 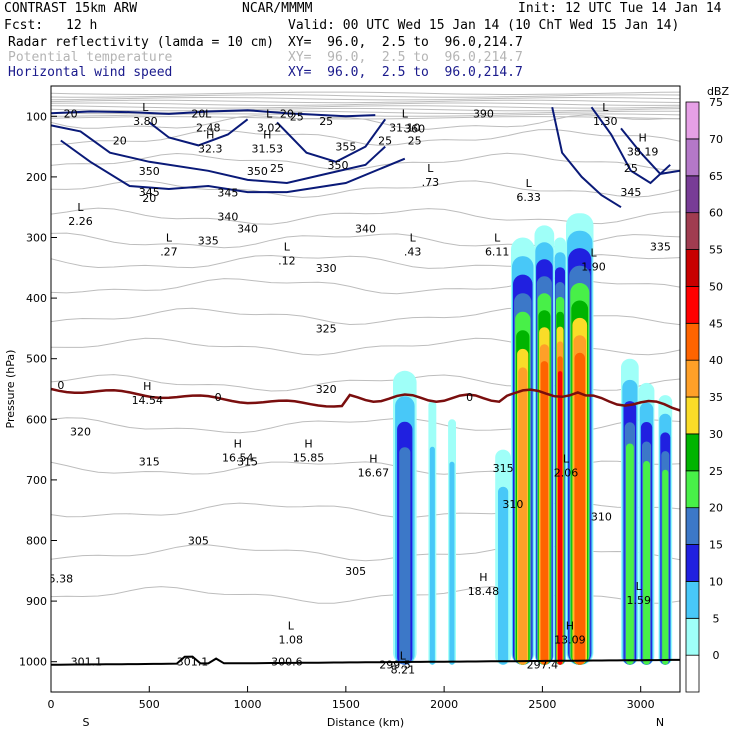 I want to click on colorbar-label: 15, so click(x=716, y=545).